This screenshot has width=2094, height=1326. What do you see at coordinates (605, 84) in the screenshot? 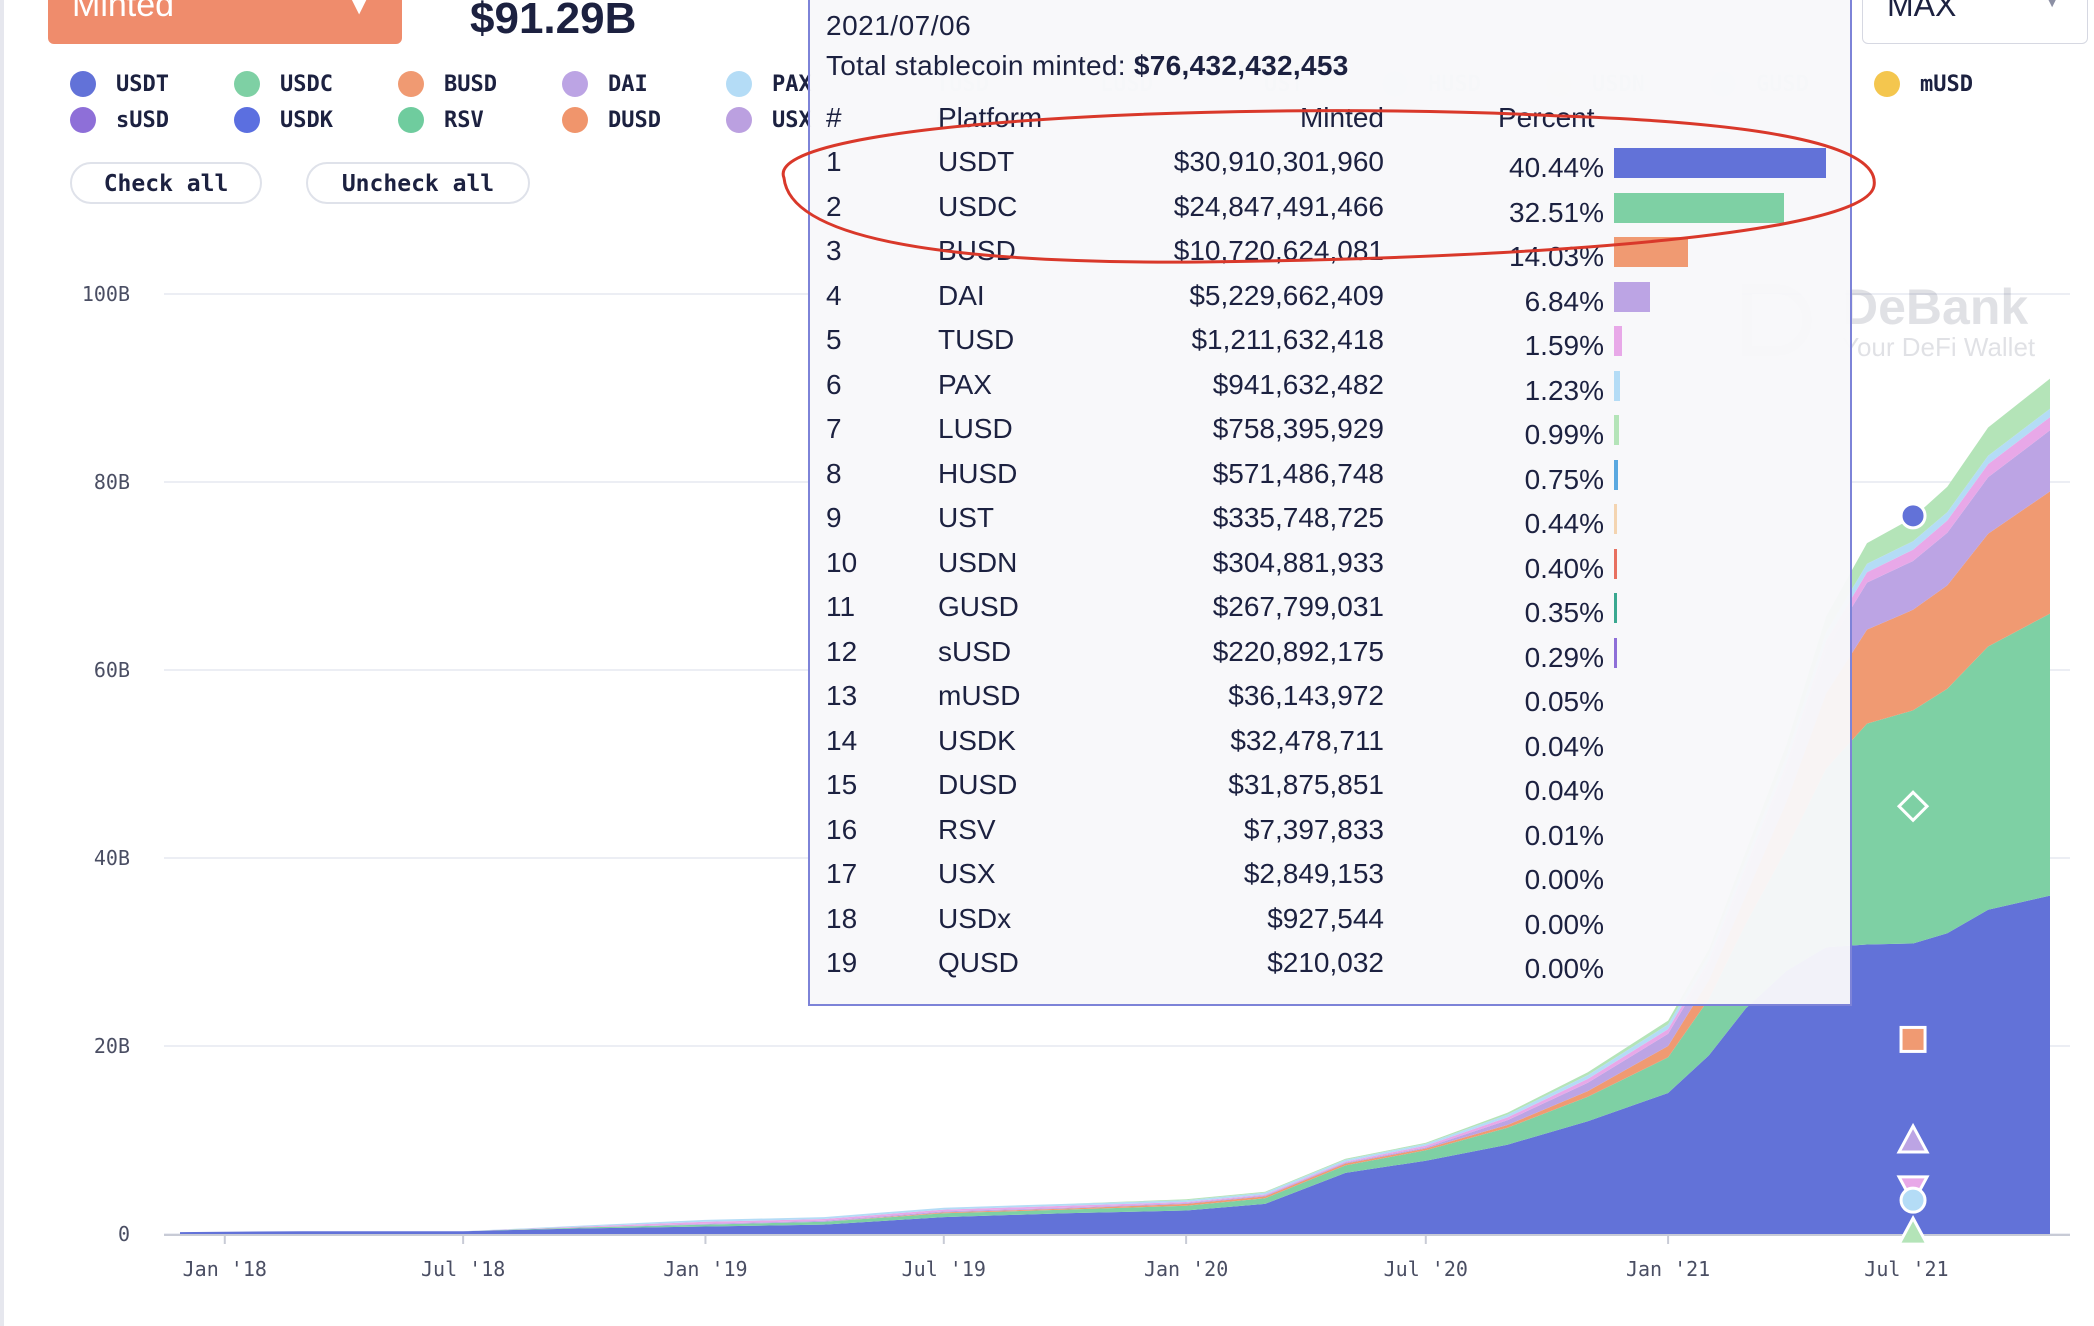
I see `legend-item-dai: DAI` at bounding box center [605, 84].